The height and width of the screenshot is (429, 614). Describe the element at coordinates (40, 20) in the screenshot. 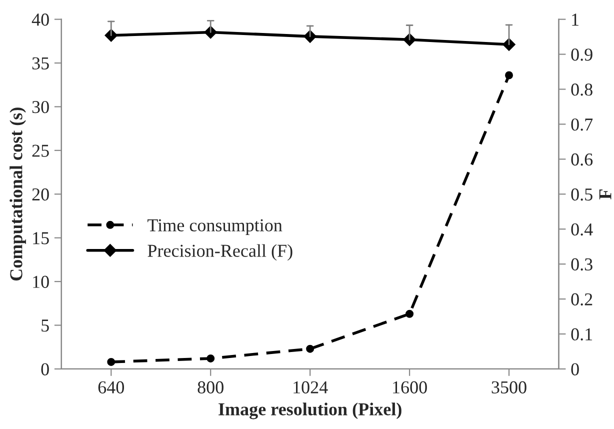

I see `y-tick-label: 40` at that location.